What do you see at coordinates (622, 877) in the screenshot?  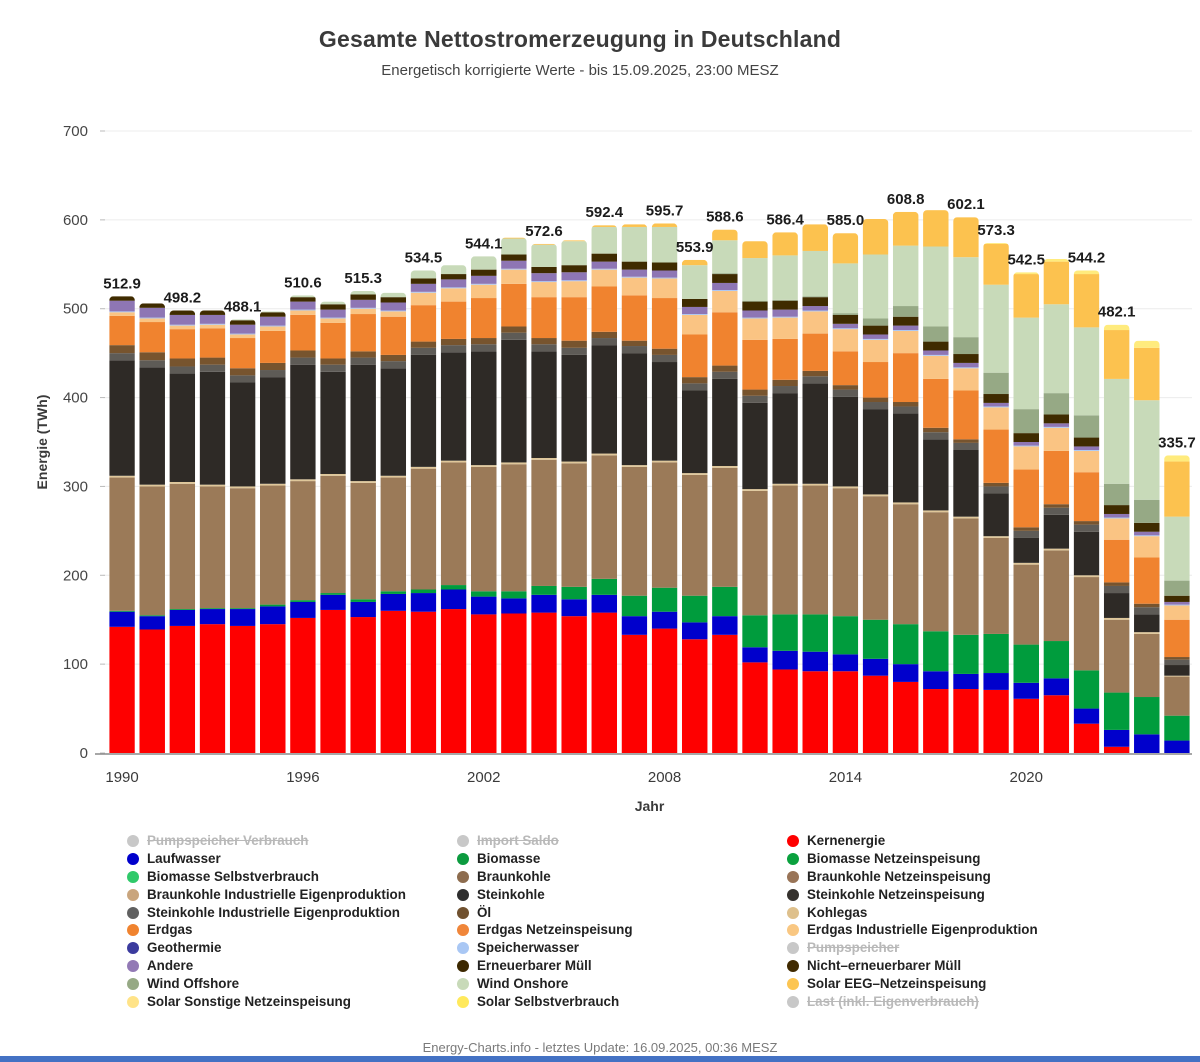 I see `legend-item-braunkohle: Braunkohle` at bounding box center [622, 877].